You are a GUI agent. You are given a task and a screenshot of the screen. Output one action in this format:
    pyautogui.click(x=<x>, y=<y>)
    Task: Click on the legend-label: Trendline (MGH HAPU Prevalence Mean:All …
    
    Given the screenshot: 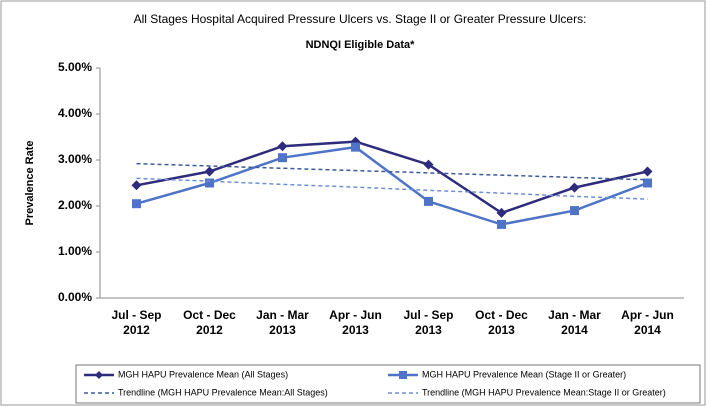 What is the action you would take?
    pyautogui.click(x=223, y=392)
    